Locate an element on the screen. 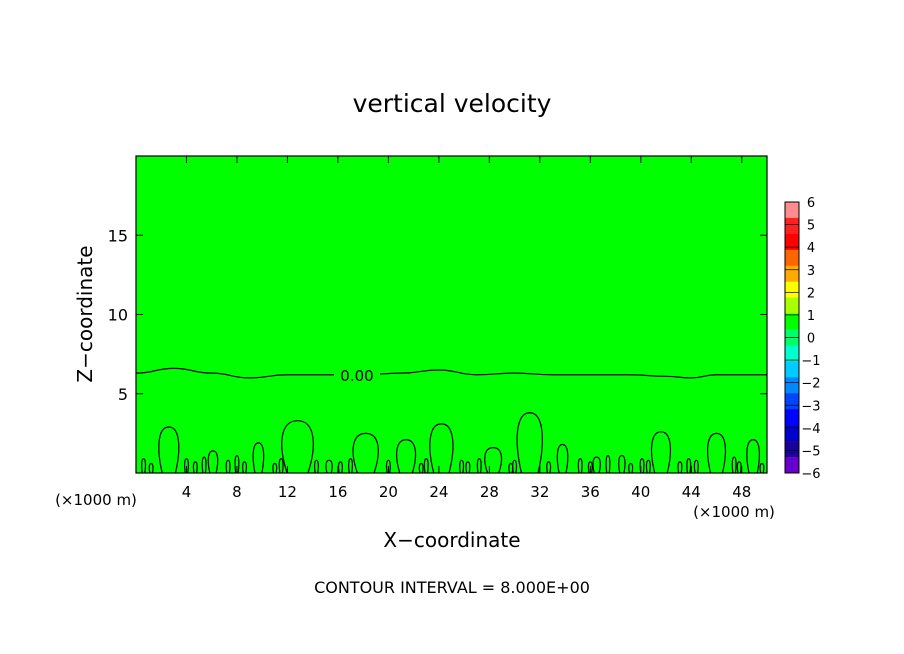 Image resolution: width=904 pixels, height=654 pixels. colorbar: 6 5 4 3 2 1 0 −1 −2 −3 −4 −5 −6 is located at coordinates (802, 339).